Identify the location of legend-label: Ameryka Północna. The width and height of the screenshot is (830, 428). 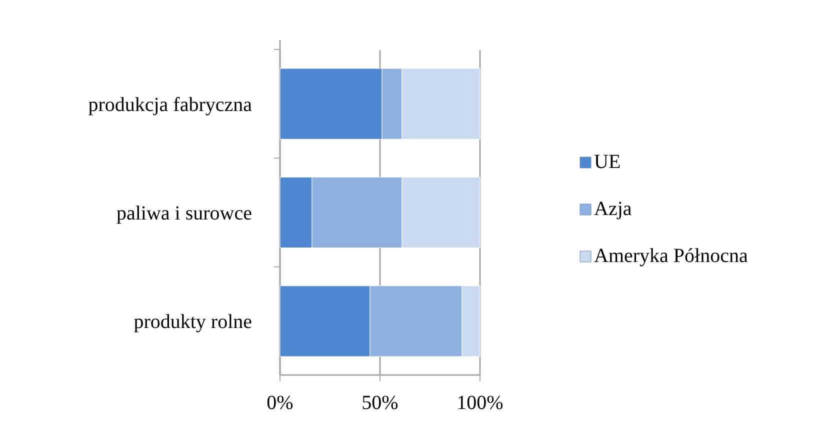
(671, 256).